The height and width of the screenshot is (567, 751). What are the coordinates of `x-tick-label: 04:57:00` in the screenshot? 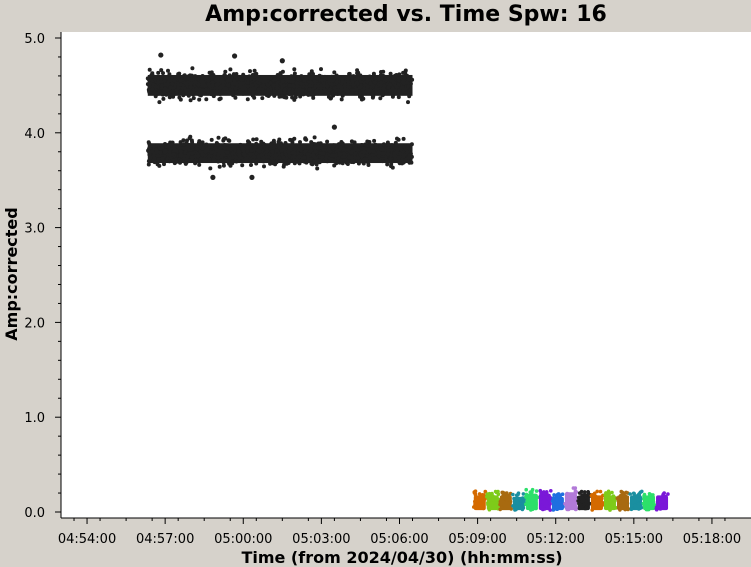 It's located at (165, 539).